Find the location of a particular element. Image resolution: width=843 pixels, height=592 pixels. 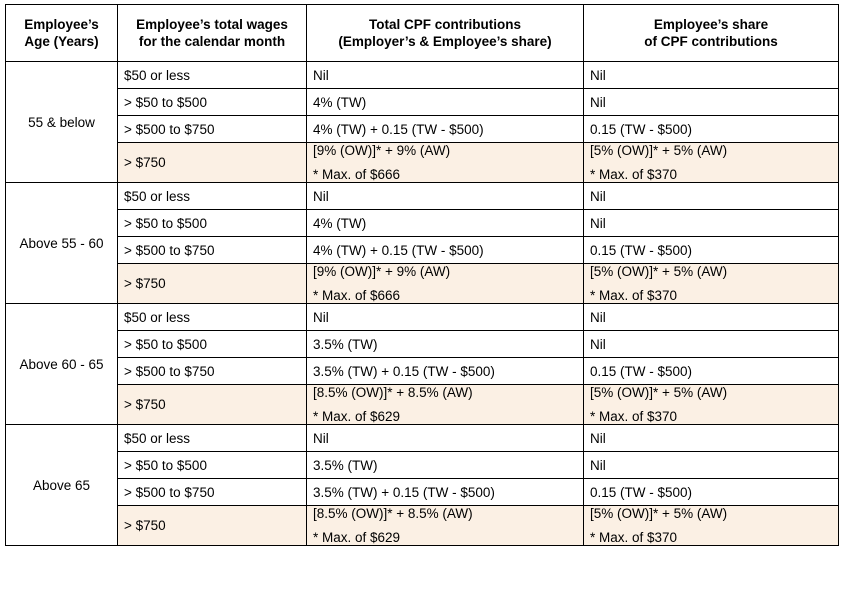

age-group-cell: Above 55 - 60 is located at coordinates (61, 243).